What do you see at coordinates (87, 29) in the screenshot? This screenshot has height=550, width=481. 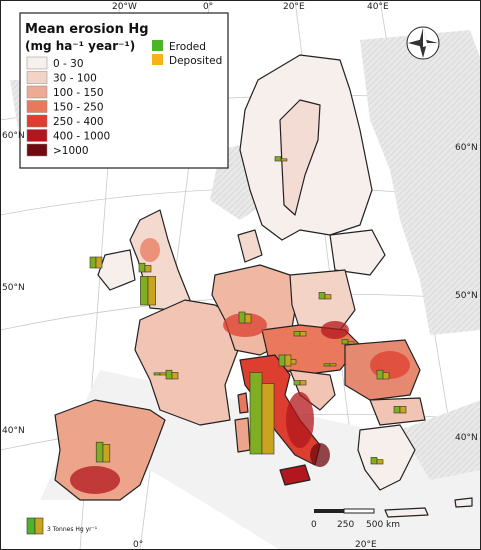 I see `legend-title-line1: Mean erosion Hg` at bounding box center [87, 29].